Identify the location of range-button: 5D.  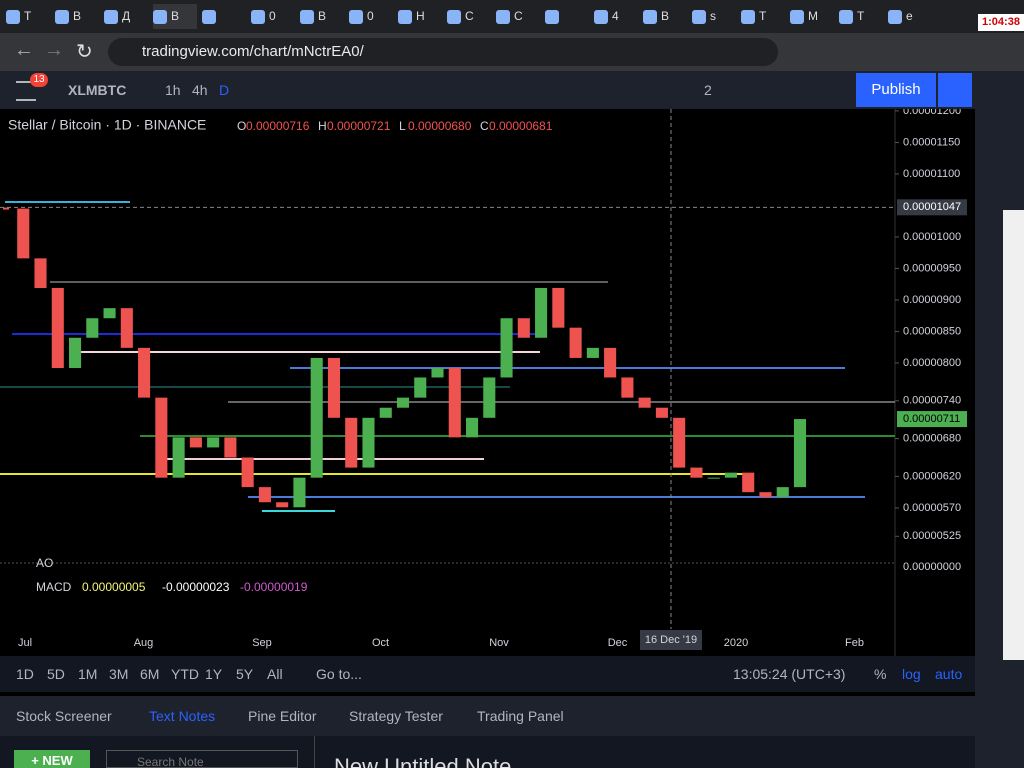
(56, 674).